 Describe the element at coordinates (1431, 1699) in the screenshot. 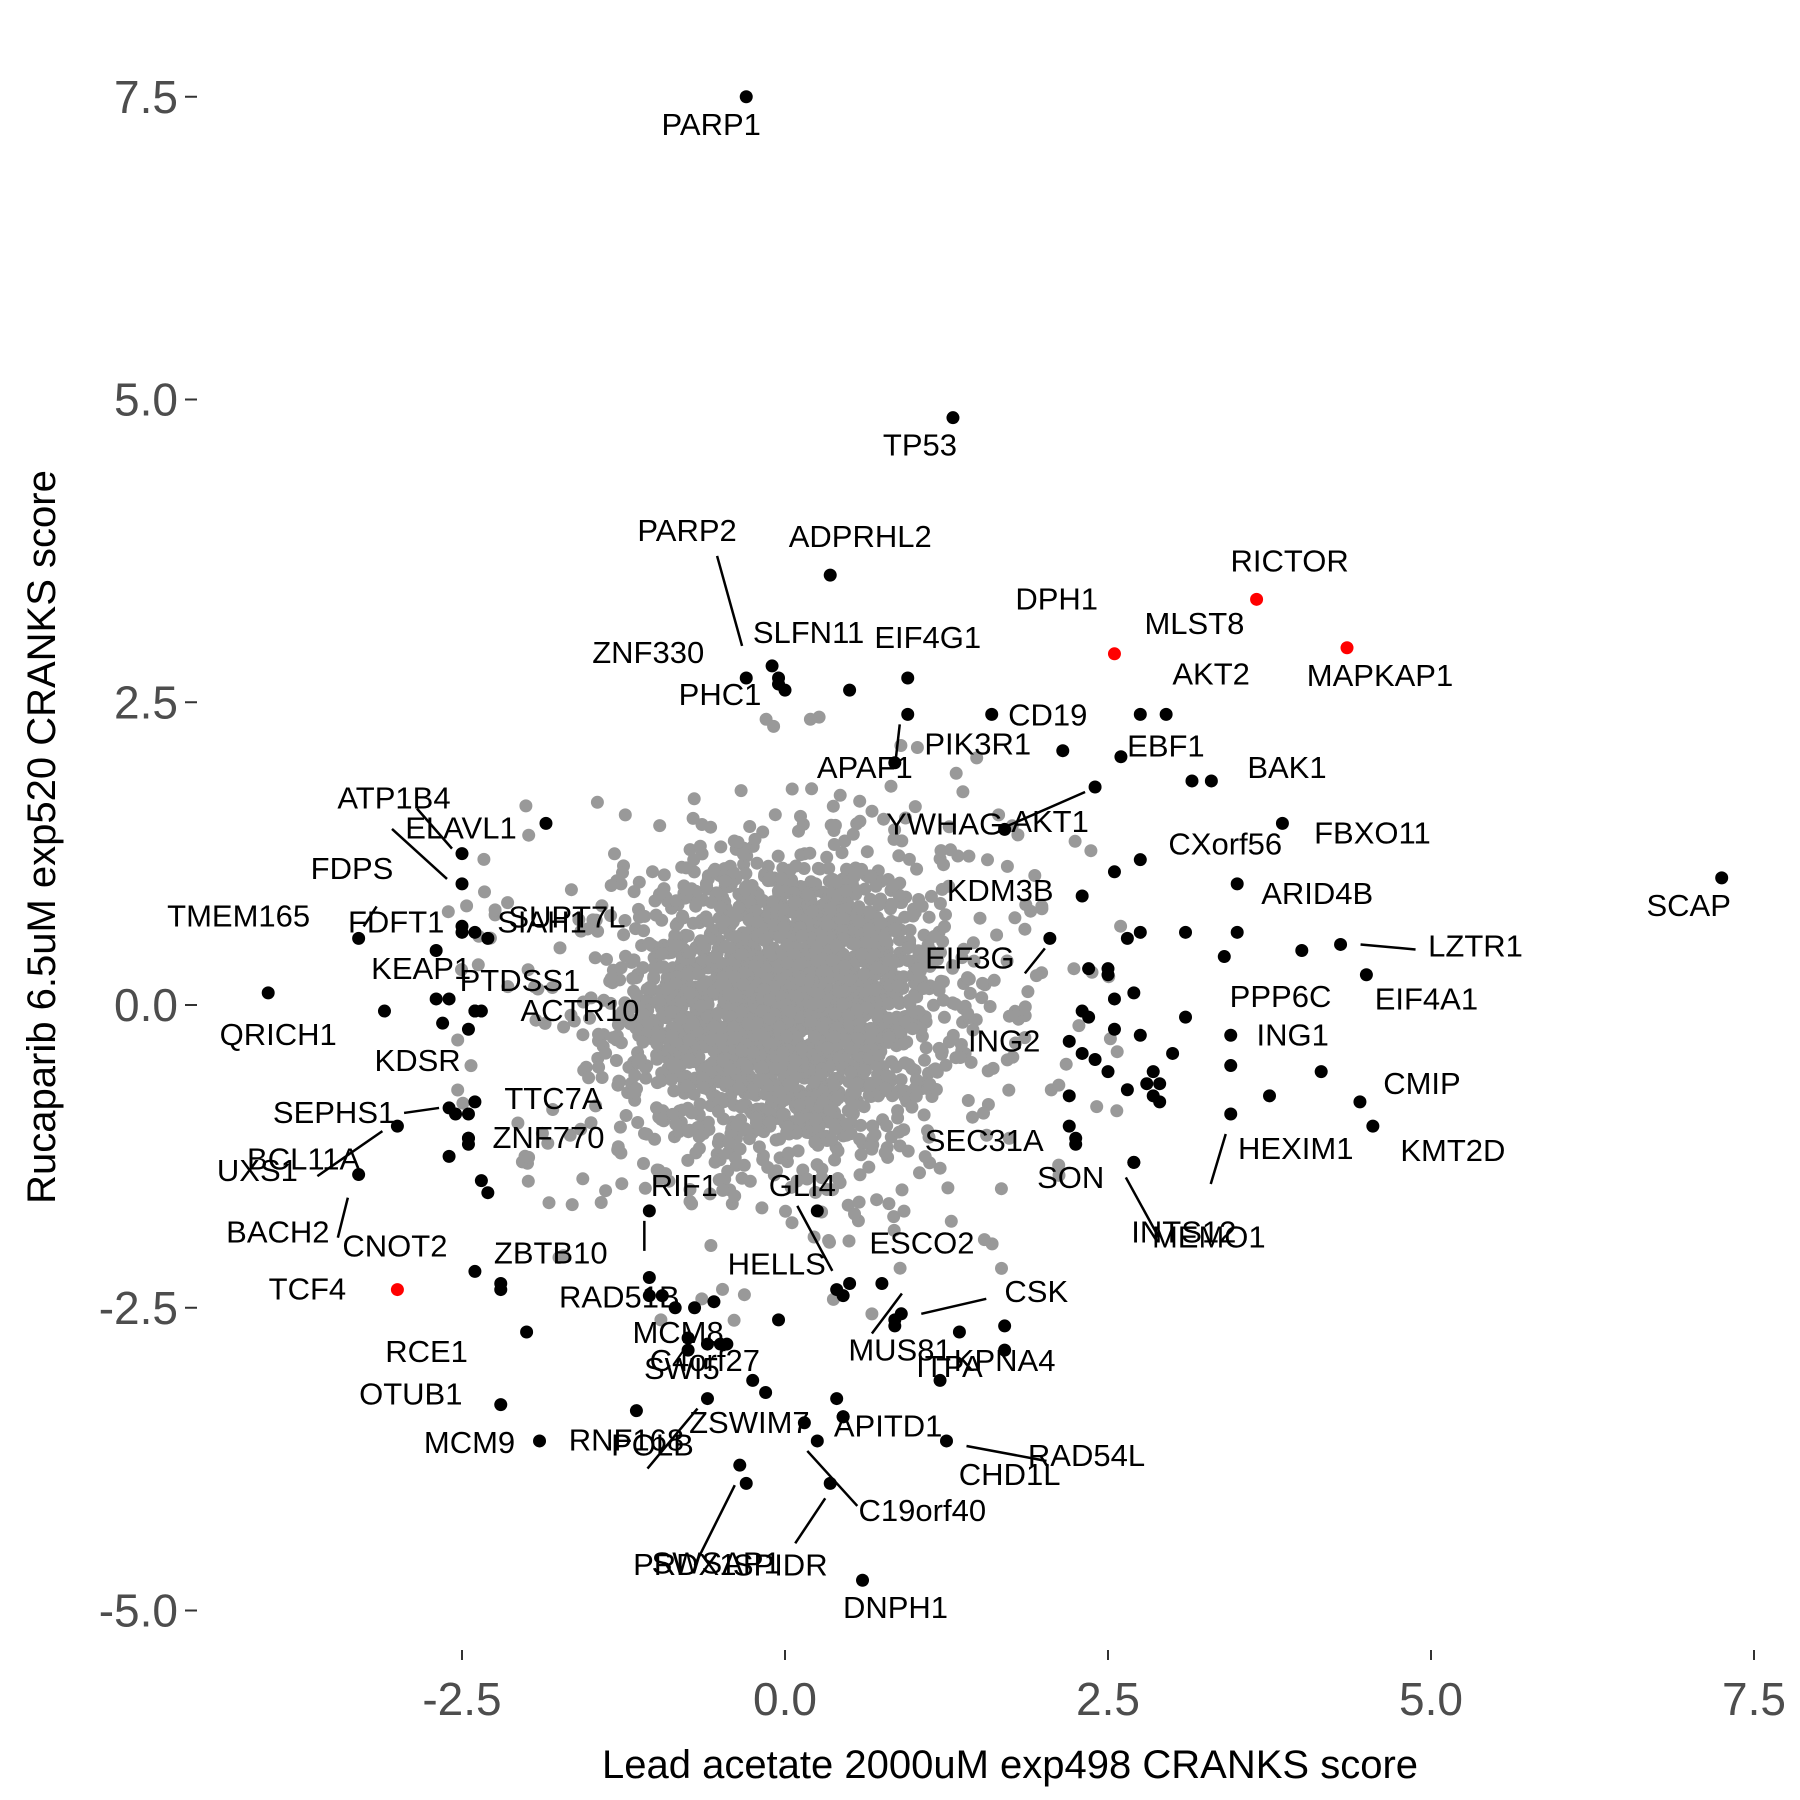

I see `x-tick-label: 5.0` at that location.